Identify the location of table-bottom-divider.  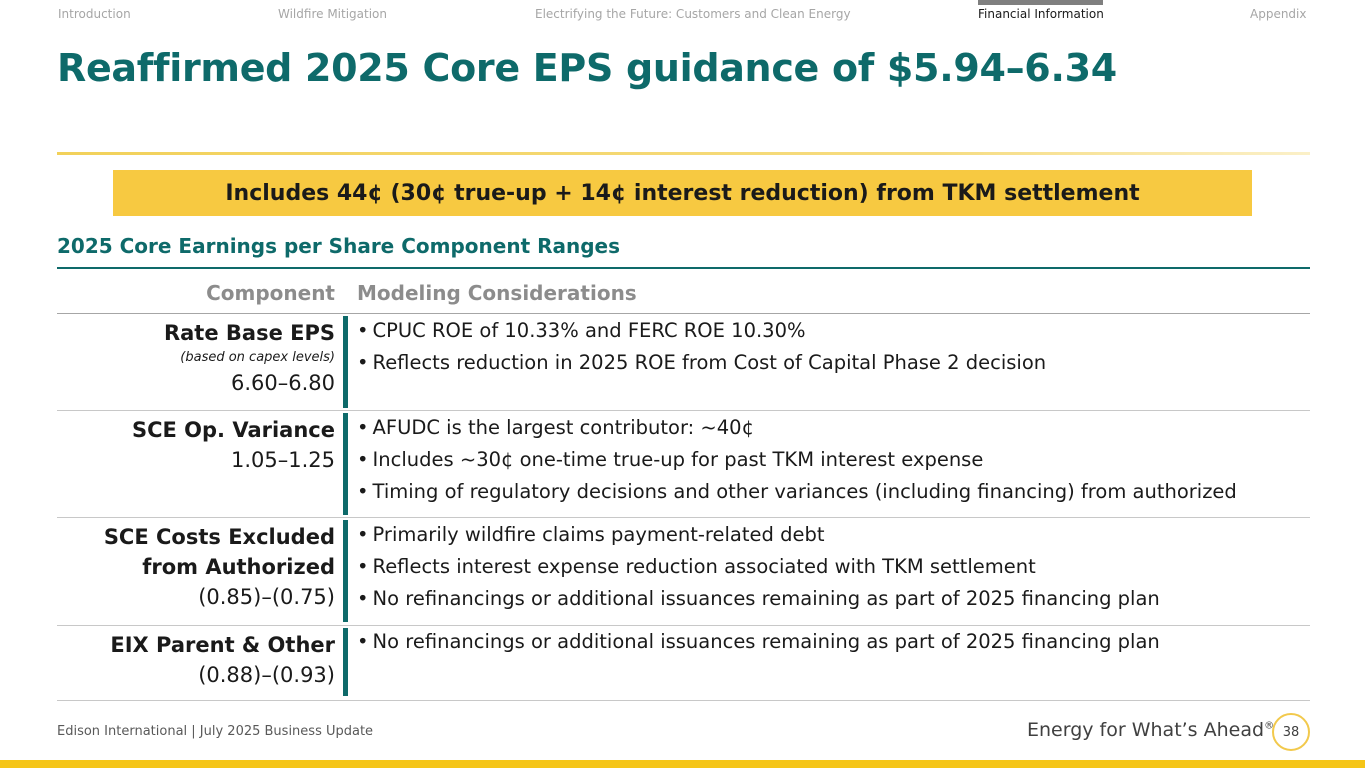
(683, 700).